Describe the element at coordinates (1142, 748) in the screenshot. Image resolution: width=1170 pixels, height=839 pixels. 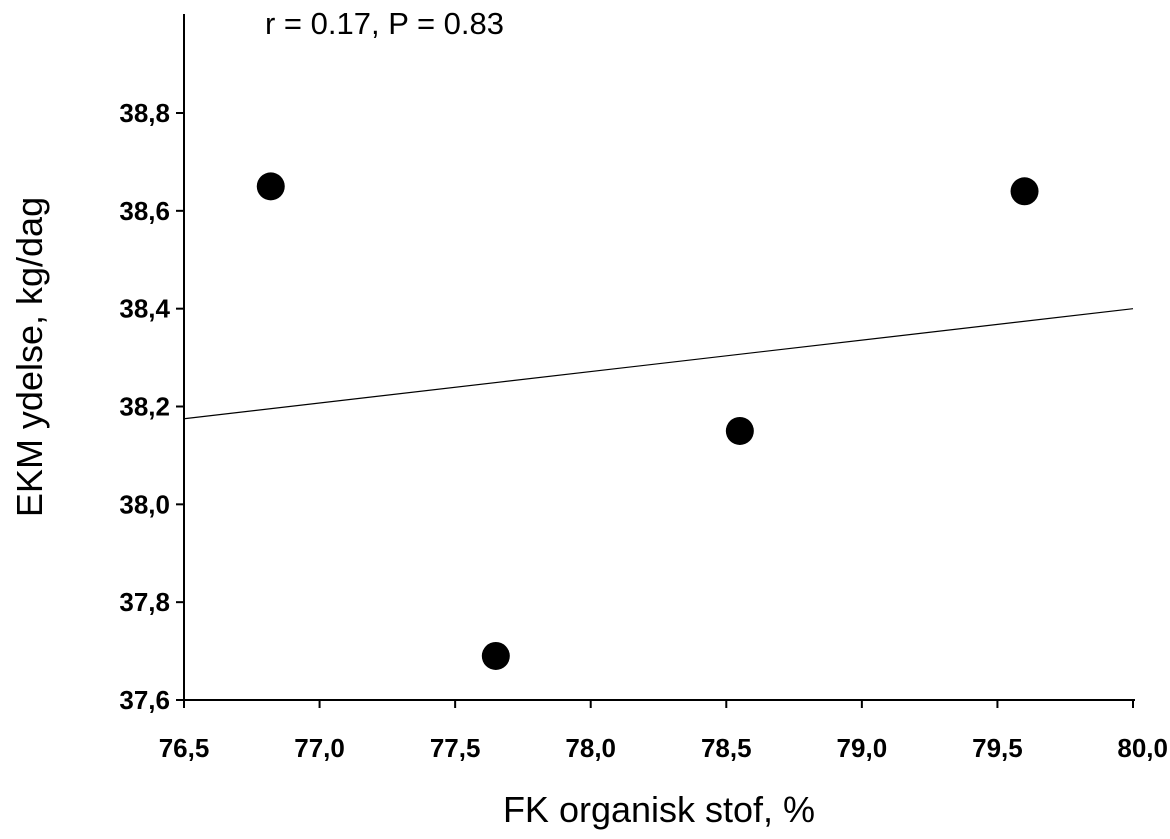
I see `x-tick-label: 80,0` at that location.